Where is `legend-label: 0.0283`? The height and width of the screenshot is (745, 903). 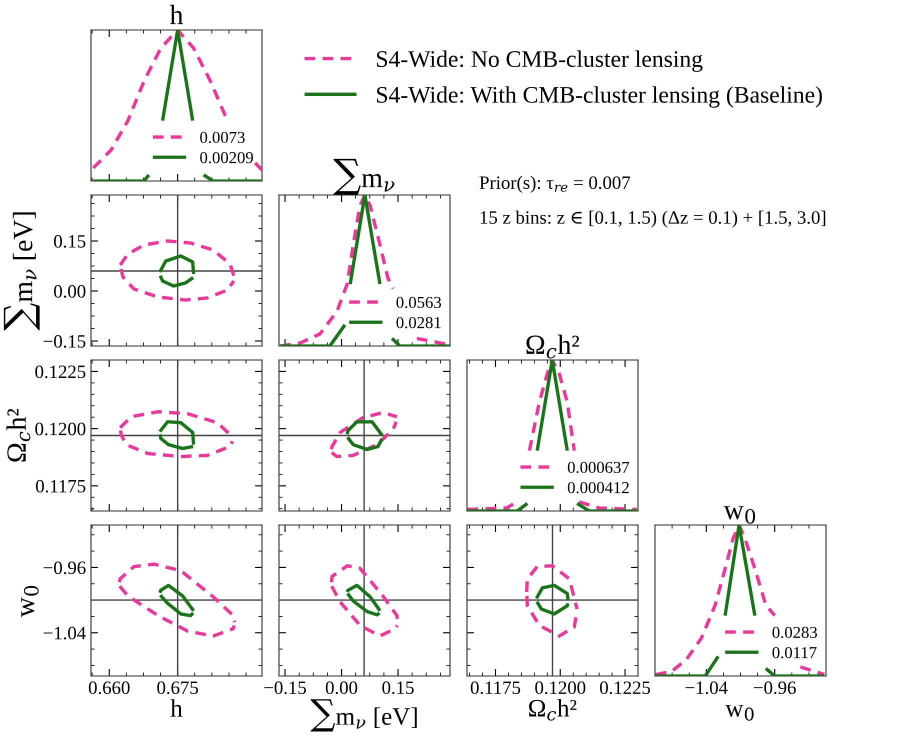
legend-label: 0.0283 is located at coordinates (795, 632).